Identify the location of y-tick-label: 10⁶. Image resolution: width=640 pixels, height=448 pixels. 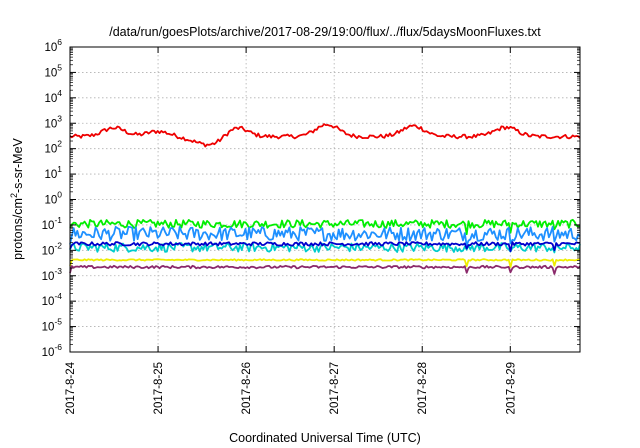
(53, 45).